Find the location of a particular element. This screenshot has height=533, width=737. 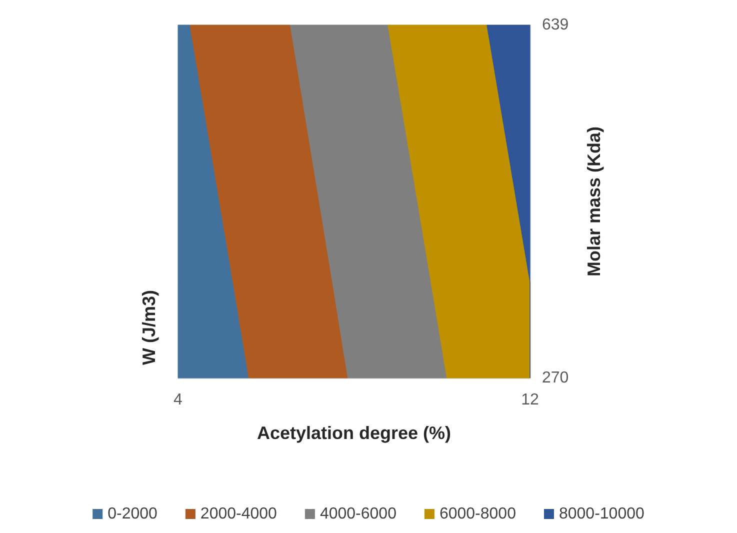

x-axis-title: Acetylation degree (%) is located at coordinates (354, 433).